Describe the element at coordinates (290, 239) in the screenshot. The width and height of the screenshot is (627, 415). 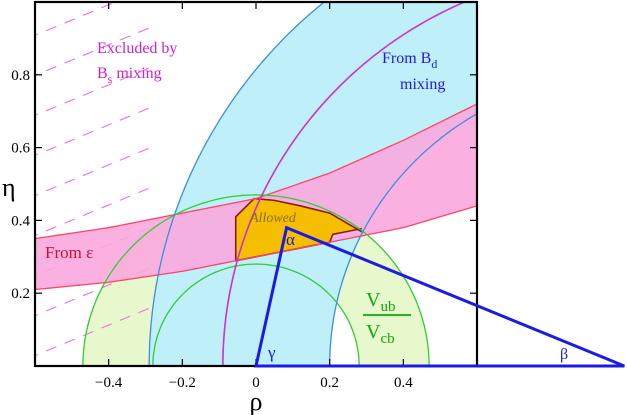
I see `alpha-label: α` at that location.